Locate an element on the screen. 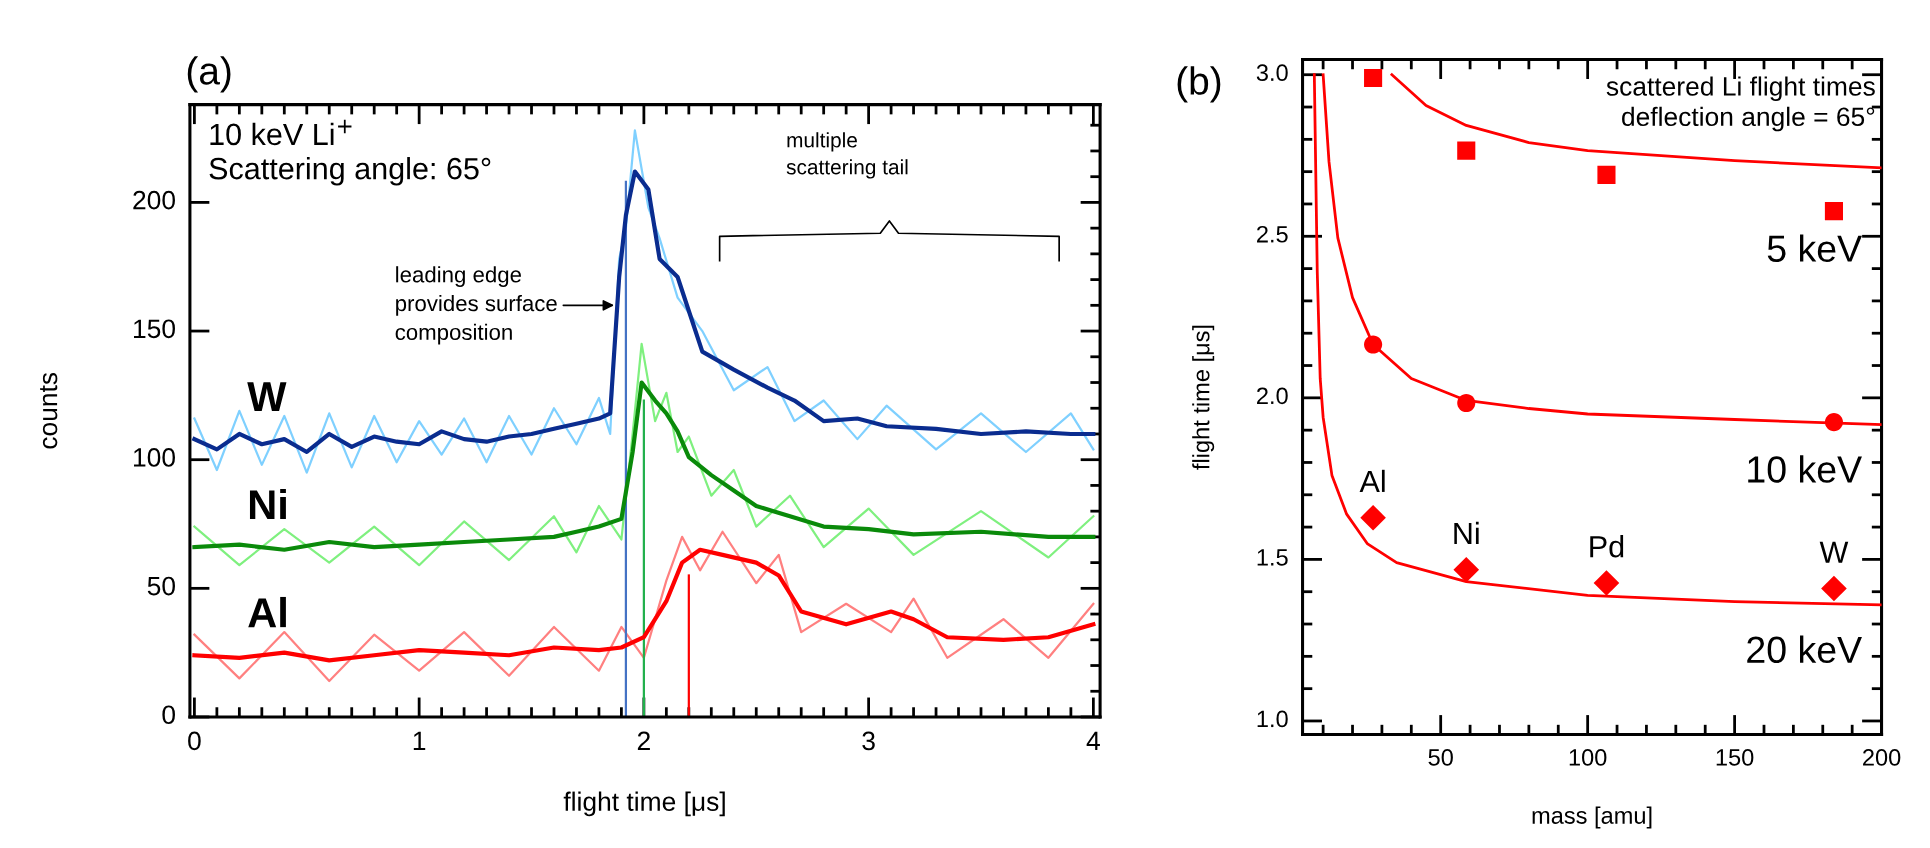 The width and height of the screenshot is (1930, 848). x-axis-title: flight time [μs] is located at coordinates (644, 804).